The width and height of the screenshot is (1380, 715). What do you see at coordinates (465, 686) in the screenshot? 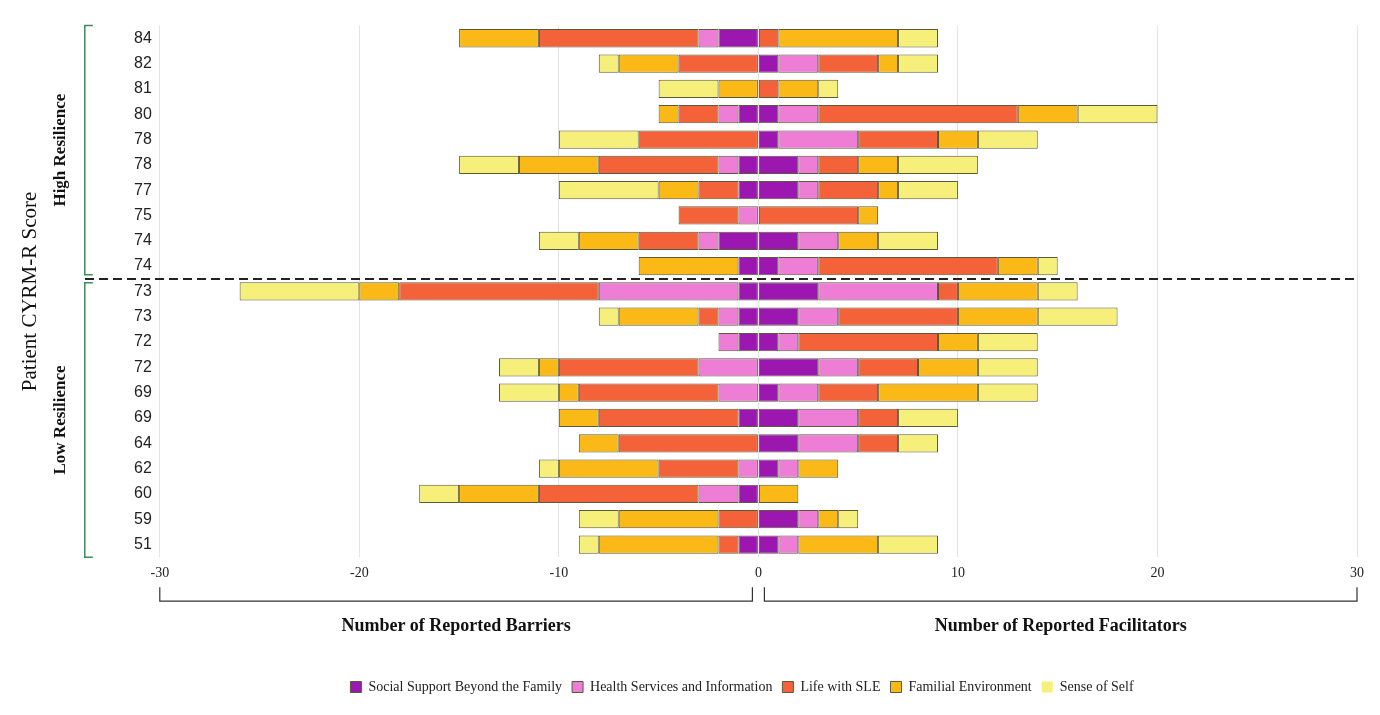
I see `legend-label: Social Support Beyond the Family` at bounding box center [465, 686].